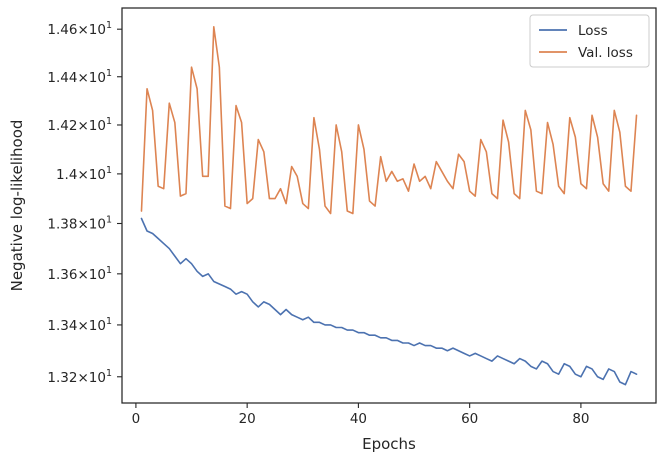  What do you see at coordinates (605, 53) in the screenshot?
I see `legend-label: Val. loss` at bounding box center [605, 53].